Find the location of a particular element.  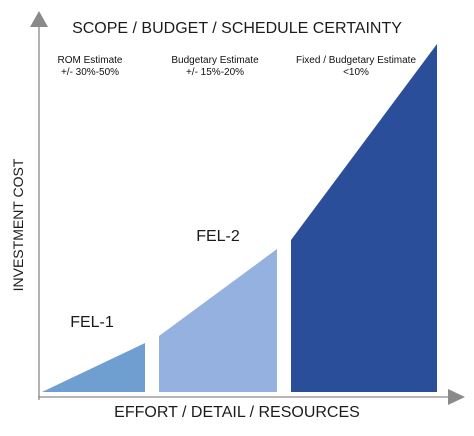

fel-2-estimate-name: Budgetary Estimate is located at coordinates (215, 60).